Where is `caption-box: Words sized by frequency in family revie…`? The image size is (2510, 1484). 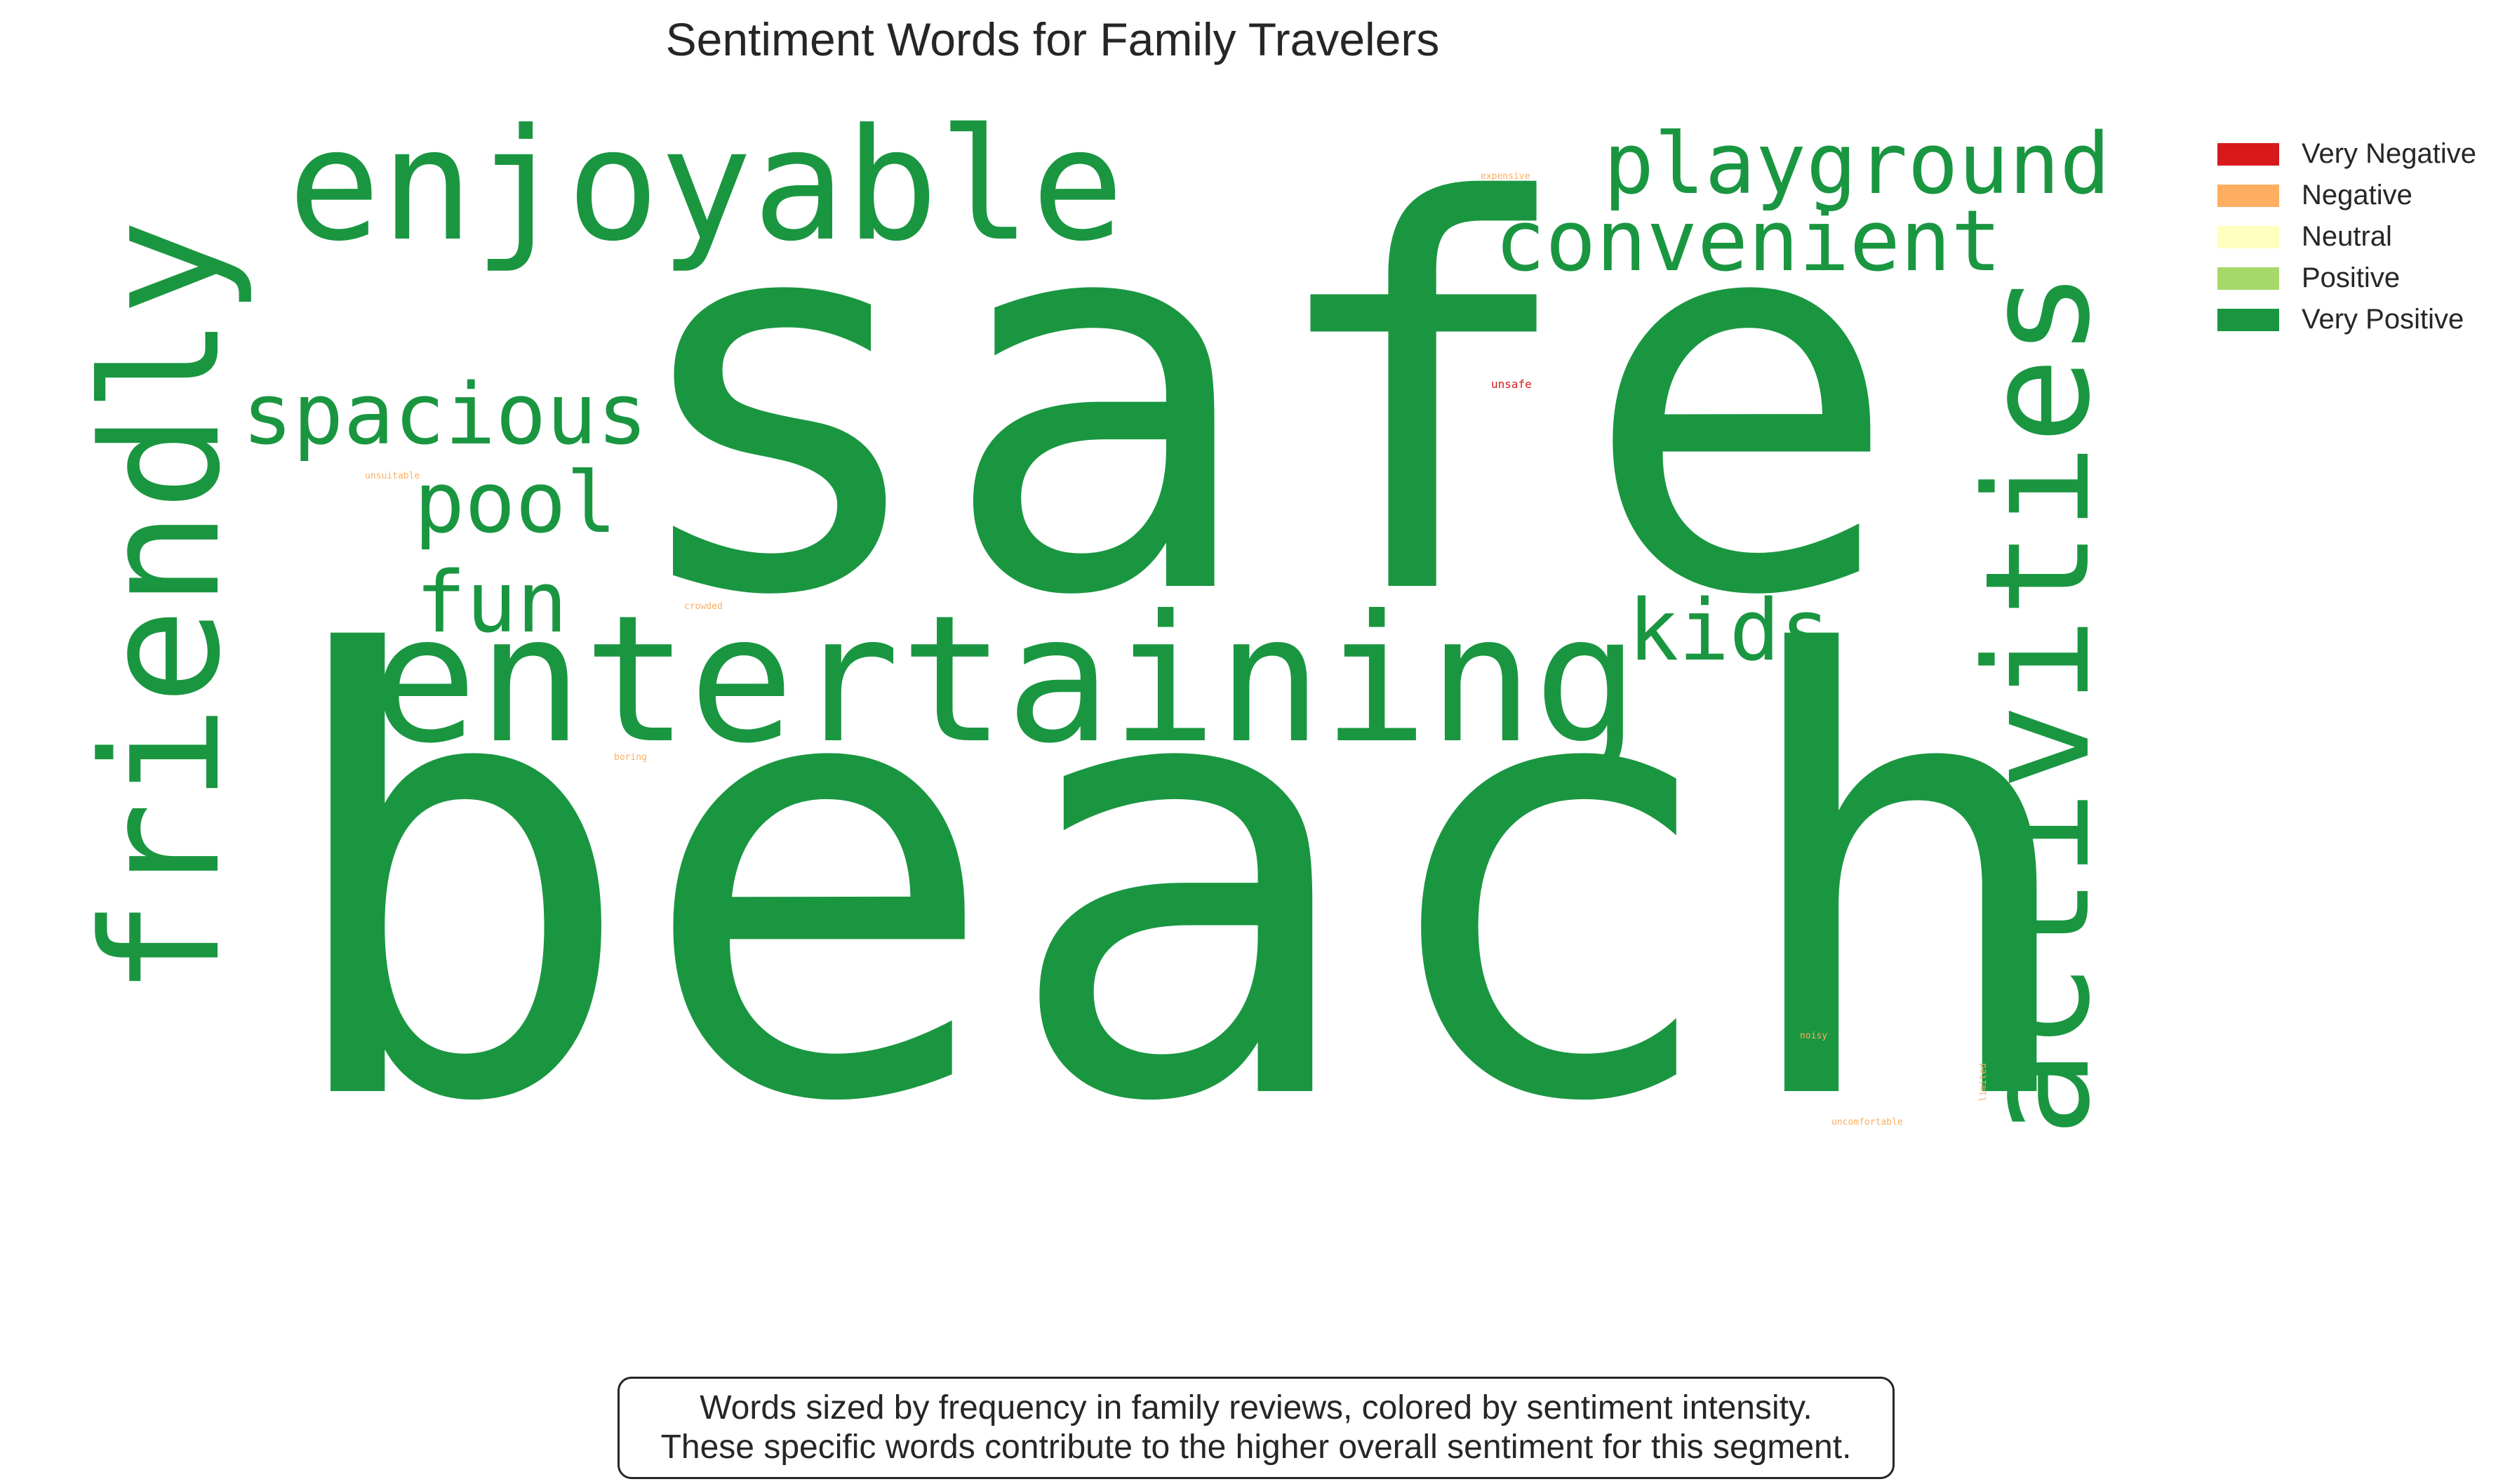 caption-box: Words sized by frequency in family revie… is located at coordinates (1256, 1428).